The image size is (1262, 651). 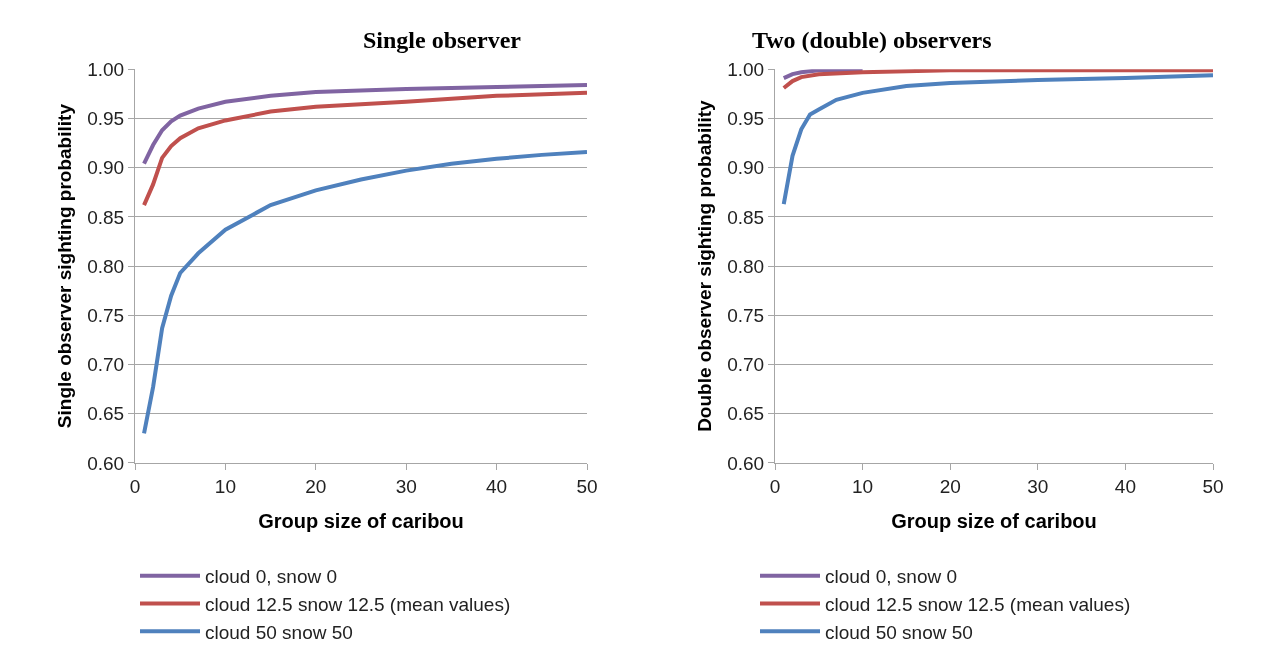 I want to click on y-axis-title: Double observer sighting probability, so click(x=705, y=265).